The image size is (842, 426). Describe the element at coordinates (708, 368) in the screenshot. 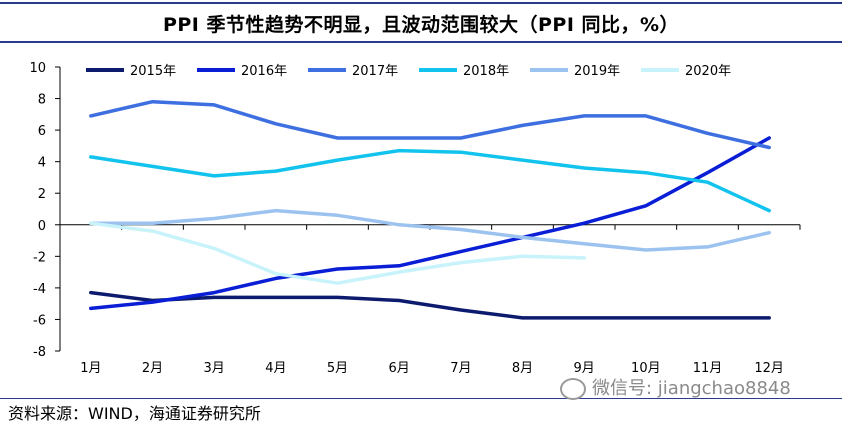

I see `x-tick-label: 11月` at that location.